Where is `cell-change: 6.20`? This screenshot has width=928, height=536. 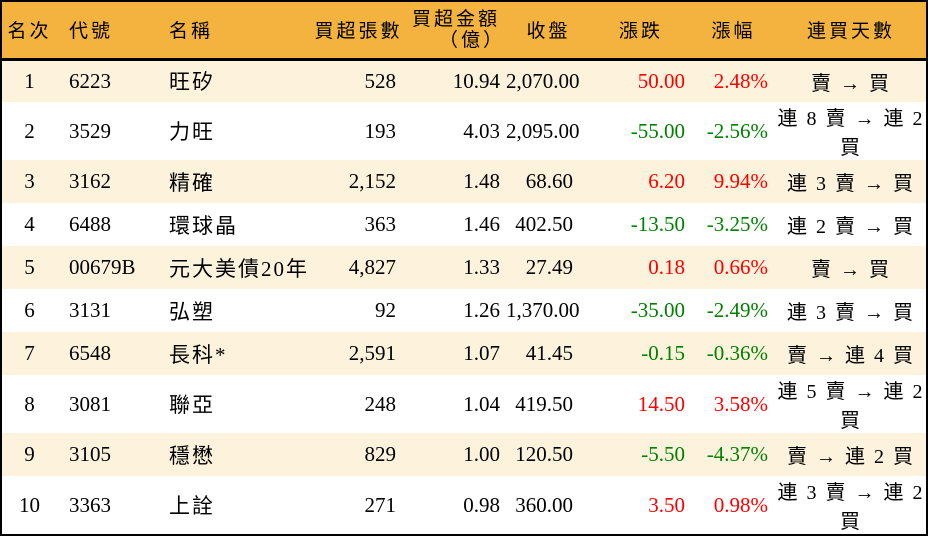
cell-change: 6.20 is located at coordinates (666, 181).